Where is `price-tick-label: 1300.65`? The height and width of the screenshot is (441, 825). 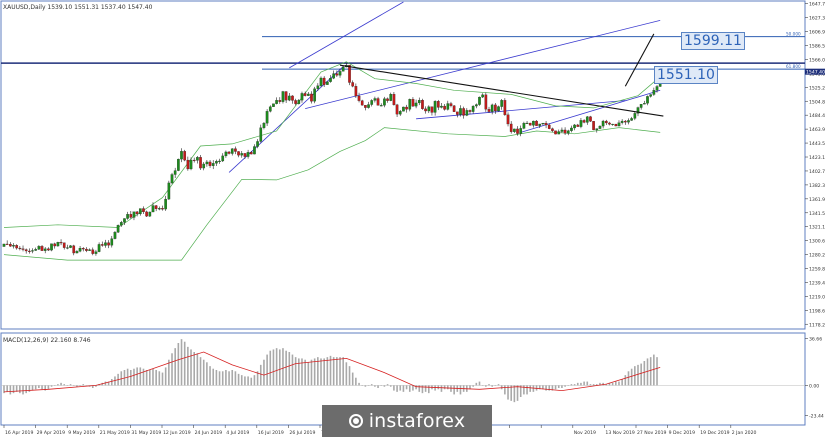 price-tick-label: 1300.65 is located at coordinates (817, 242).